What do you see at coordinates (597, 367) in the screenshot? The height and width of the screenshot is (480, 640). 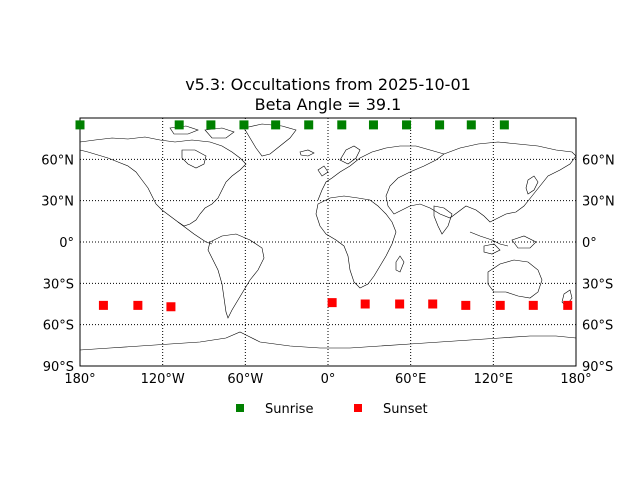 I see `y-tick-label-right: 90°S` at bounding box center [597, 367].